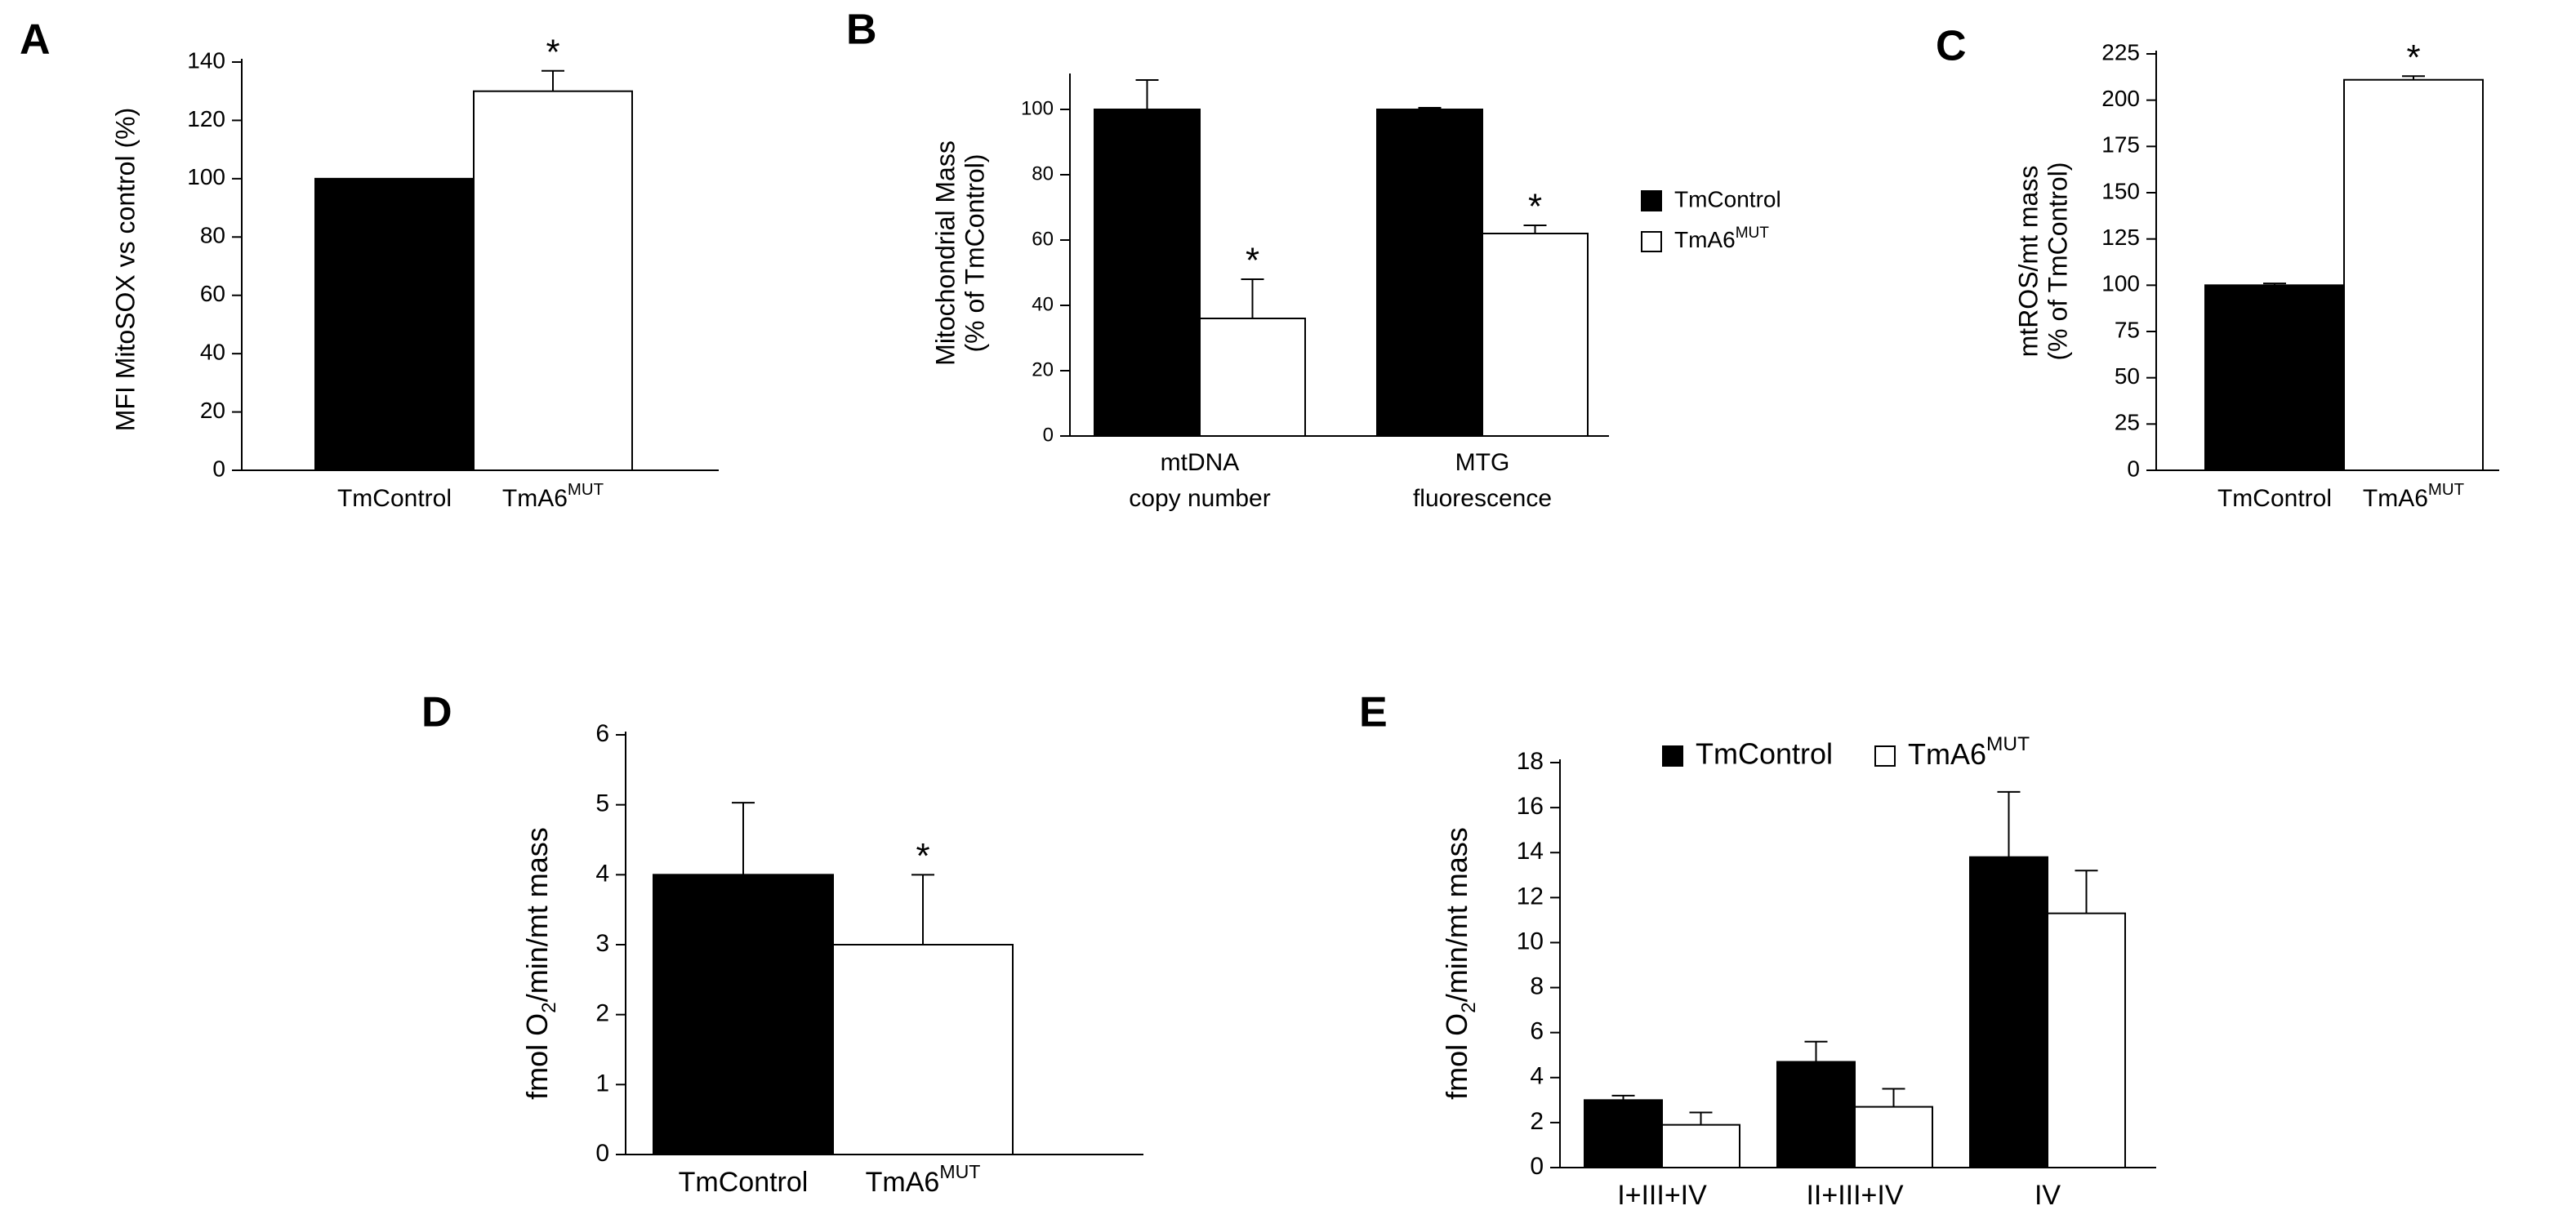 The image size is (2576, 1228). Describe the element at coordinates (2120, 238) in the screenshot. I see `y-tick-label: 125` at that location.